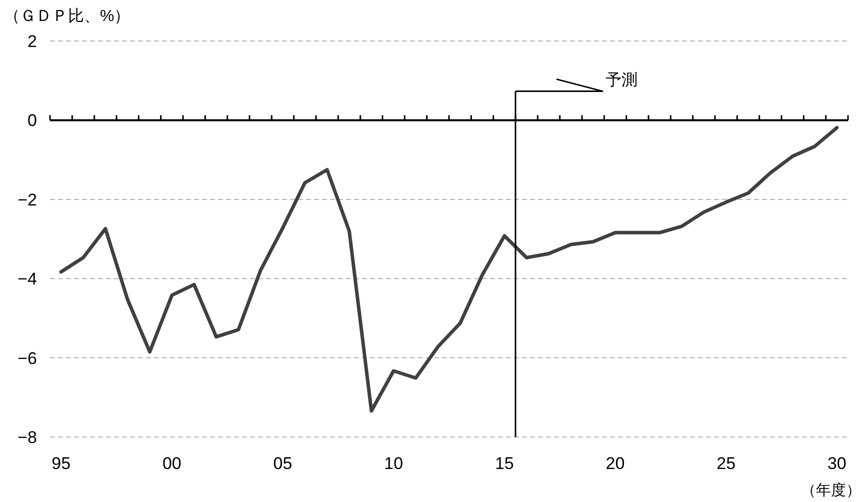 Image resolution: width=864 pixels, height=502 pixels. Describe the element at coordinates (726, 463) in the screenshot. I see `x-tick-label: 25` at that location.